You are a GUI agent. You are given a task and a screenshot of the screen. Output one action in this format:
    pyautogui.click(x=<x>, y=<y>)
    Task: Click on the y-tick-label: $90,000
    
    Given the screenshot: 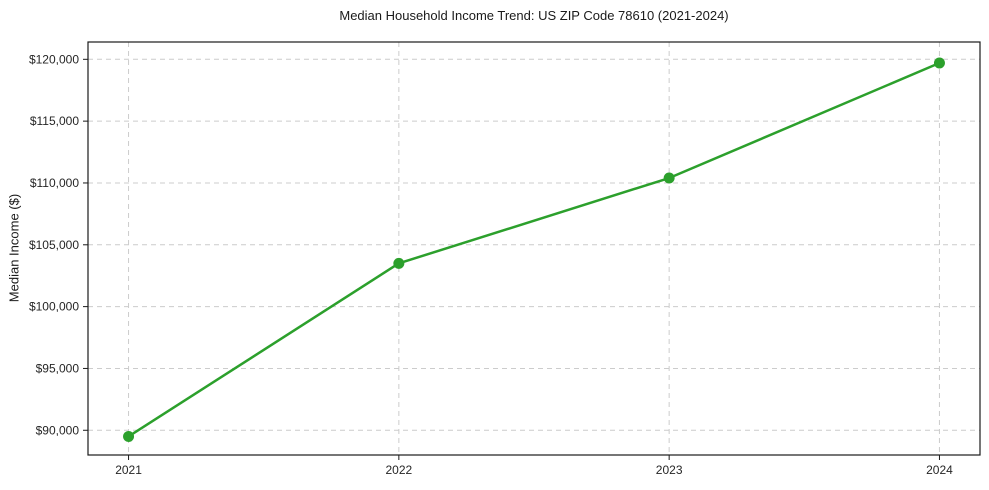 What is the action you would take?
    pyautogui.click(x=58, y=430)
    